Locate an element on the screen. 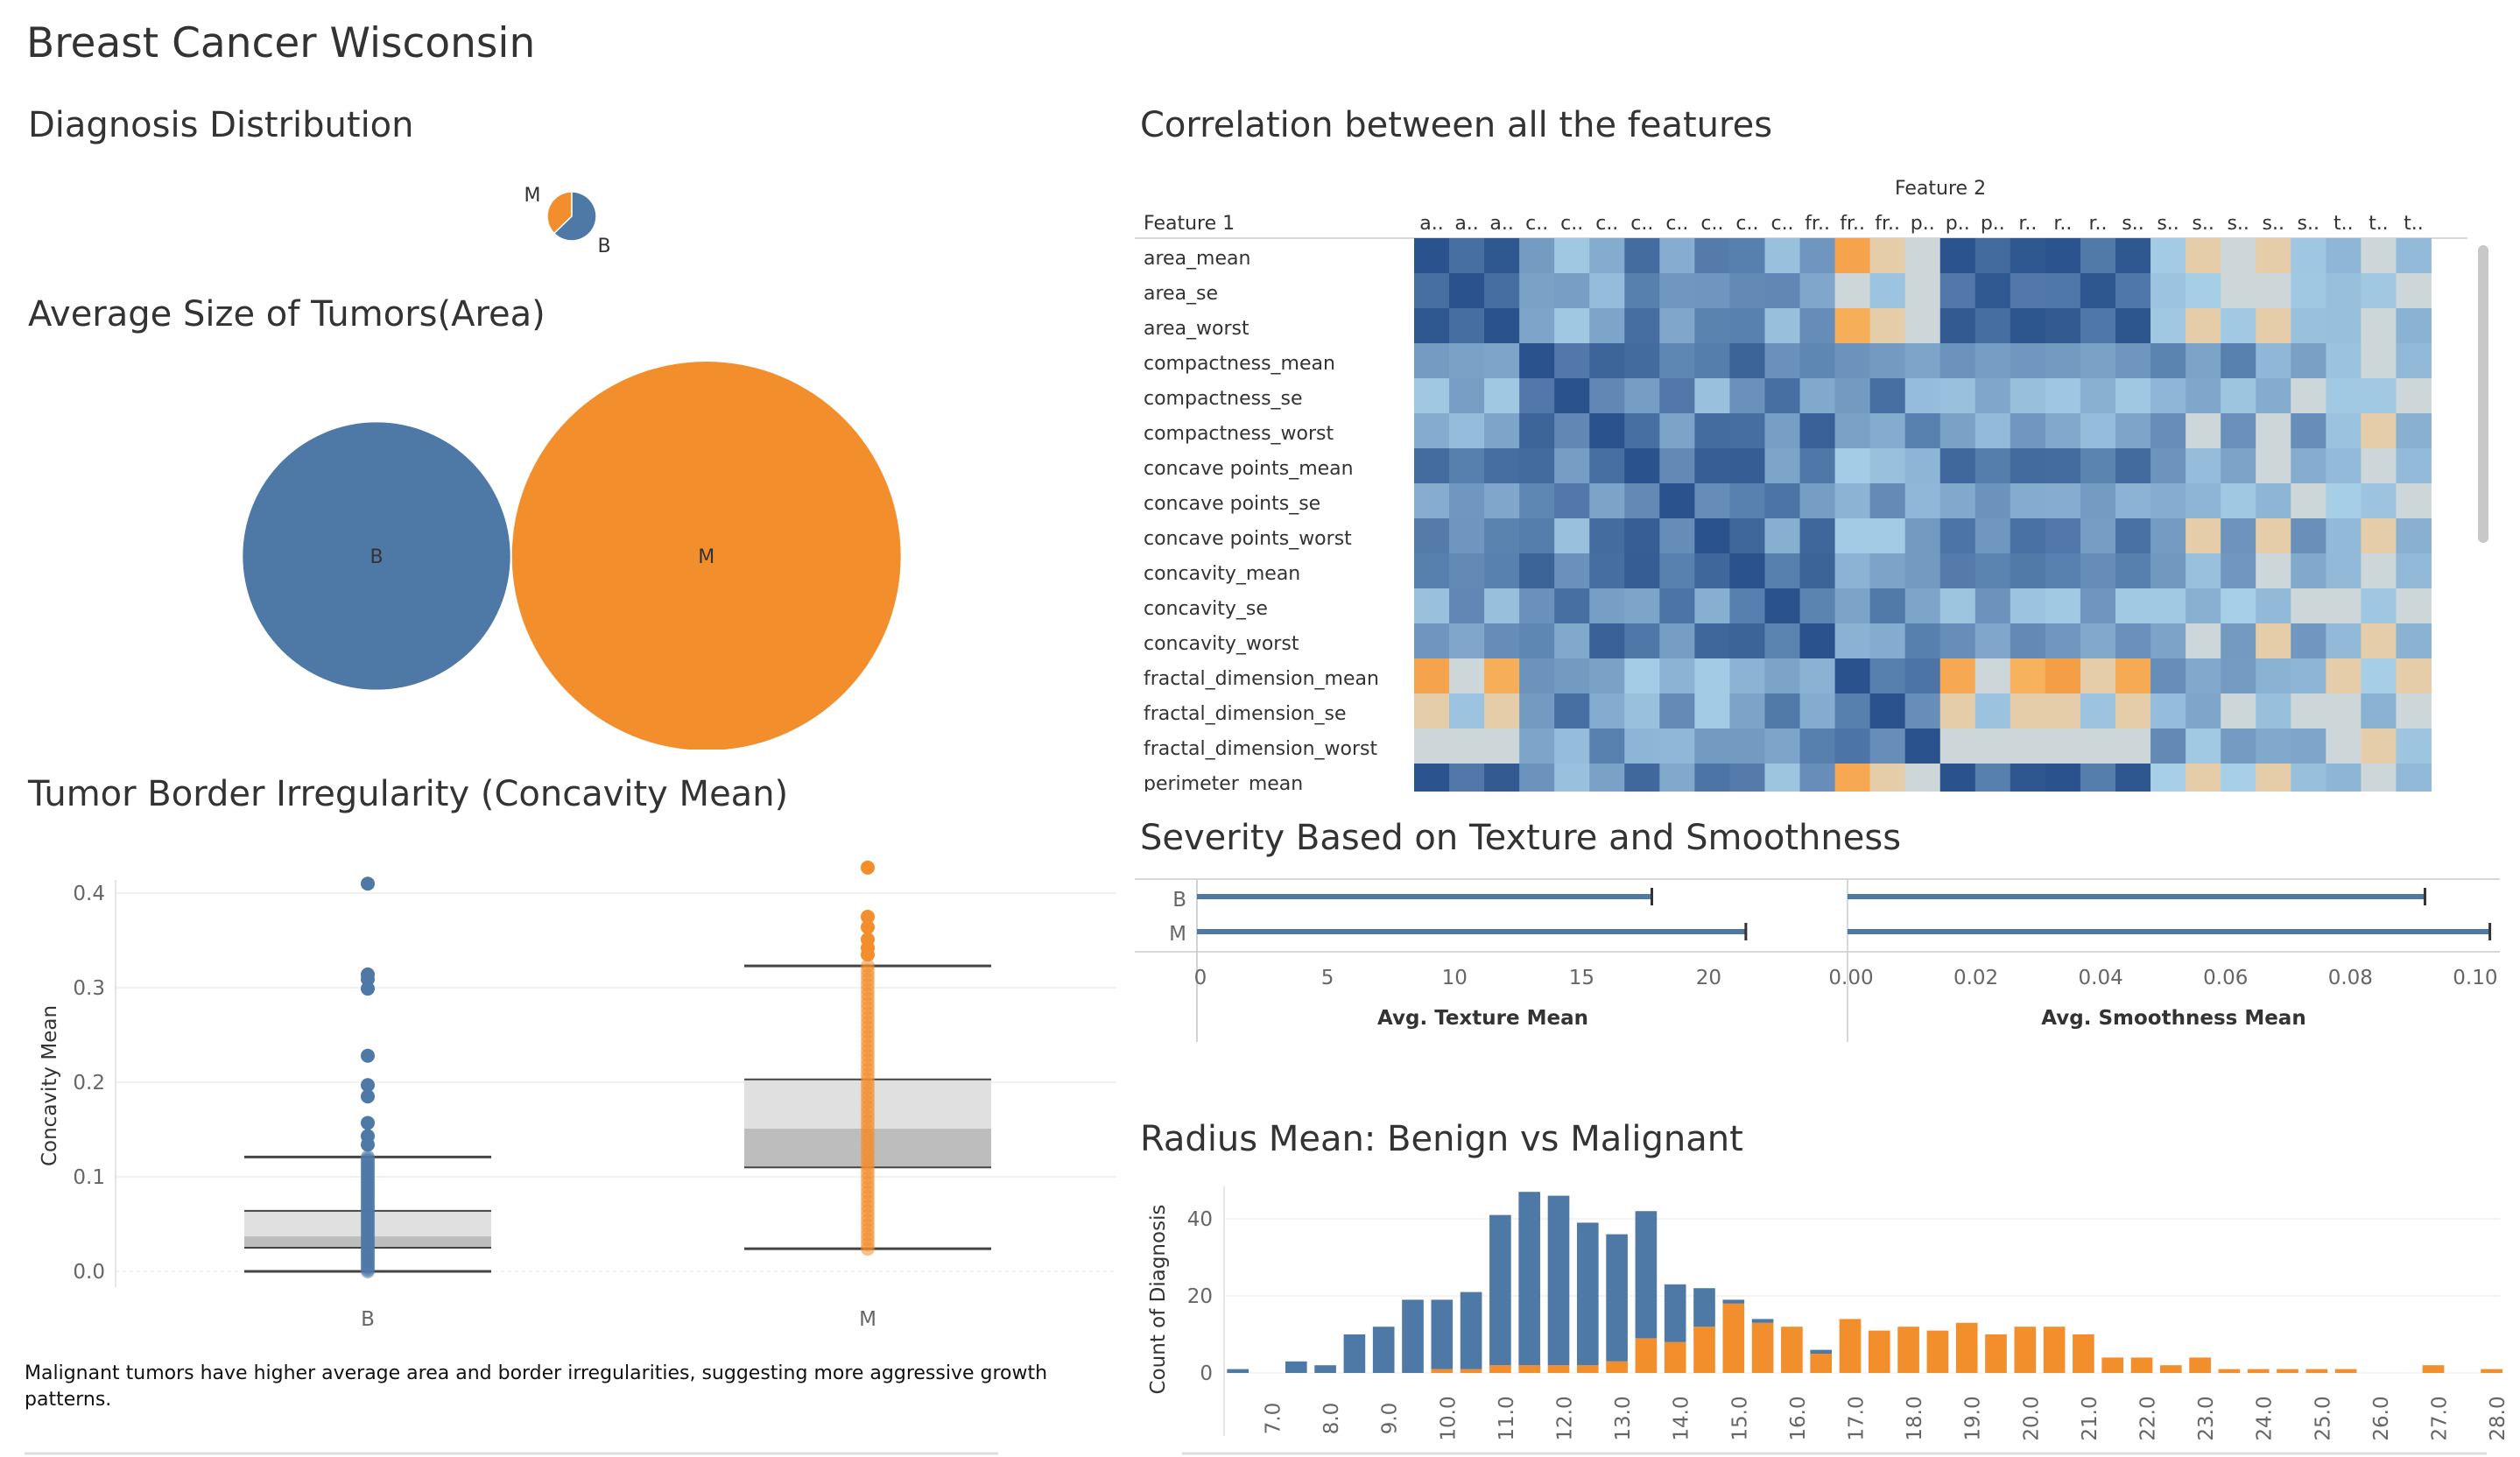  heatmap-scrollbar is located at coordinates (2483, 394).